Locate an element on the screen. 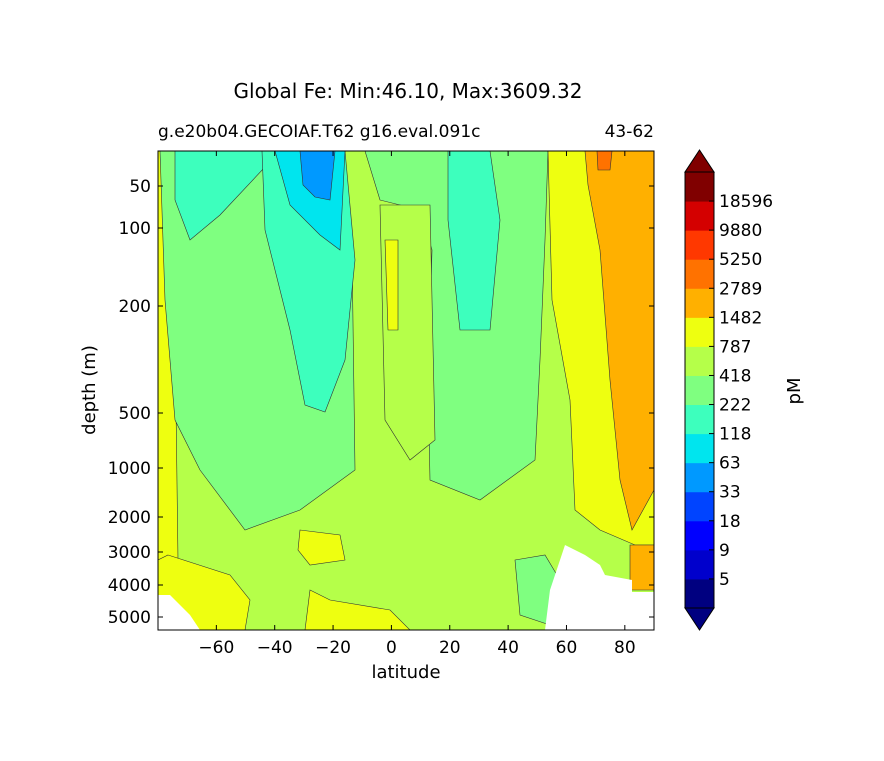 The height and width of the screenshot is (761, 884). colorbar-tick-label: 33 is located at coordinates (730, 493).